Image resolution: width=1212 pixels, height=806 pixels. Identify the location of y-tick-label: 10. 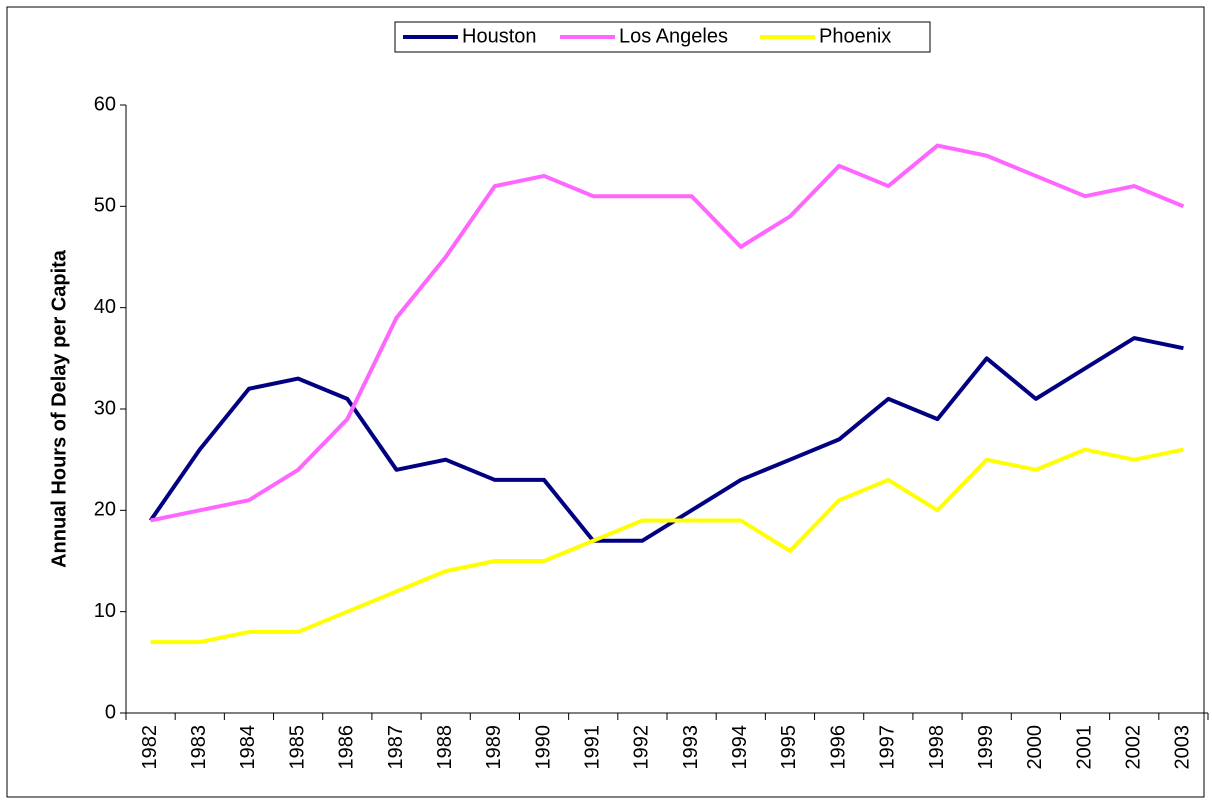
(105, 611).